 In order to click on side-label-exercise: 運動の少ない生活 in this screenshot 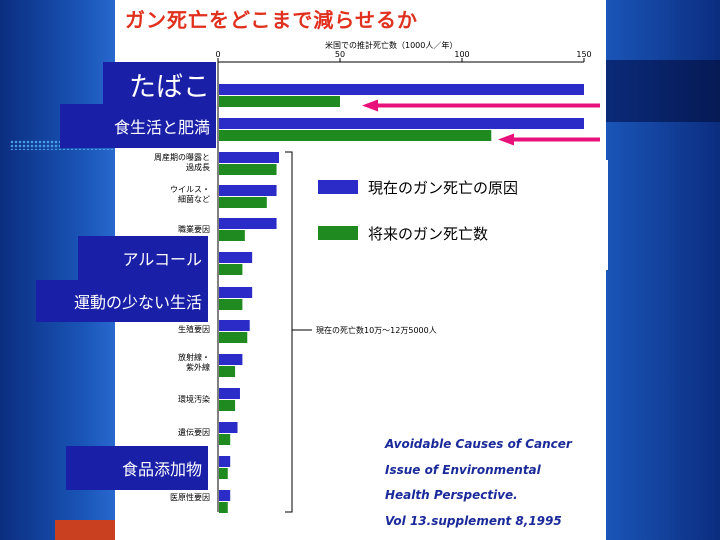, I will do `click(122, 301)`.